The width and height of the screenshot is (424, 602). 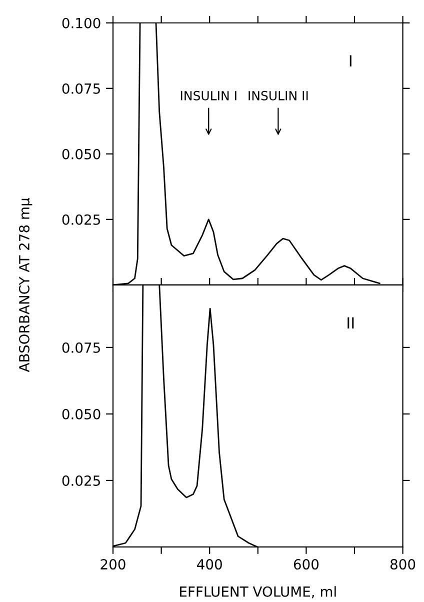 What do you see at coordinates (306, 564) in the screenshot?
I see `x-tick-label: 600` at bounding box center [306, 564].